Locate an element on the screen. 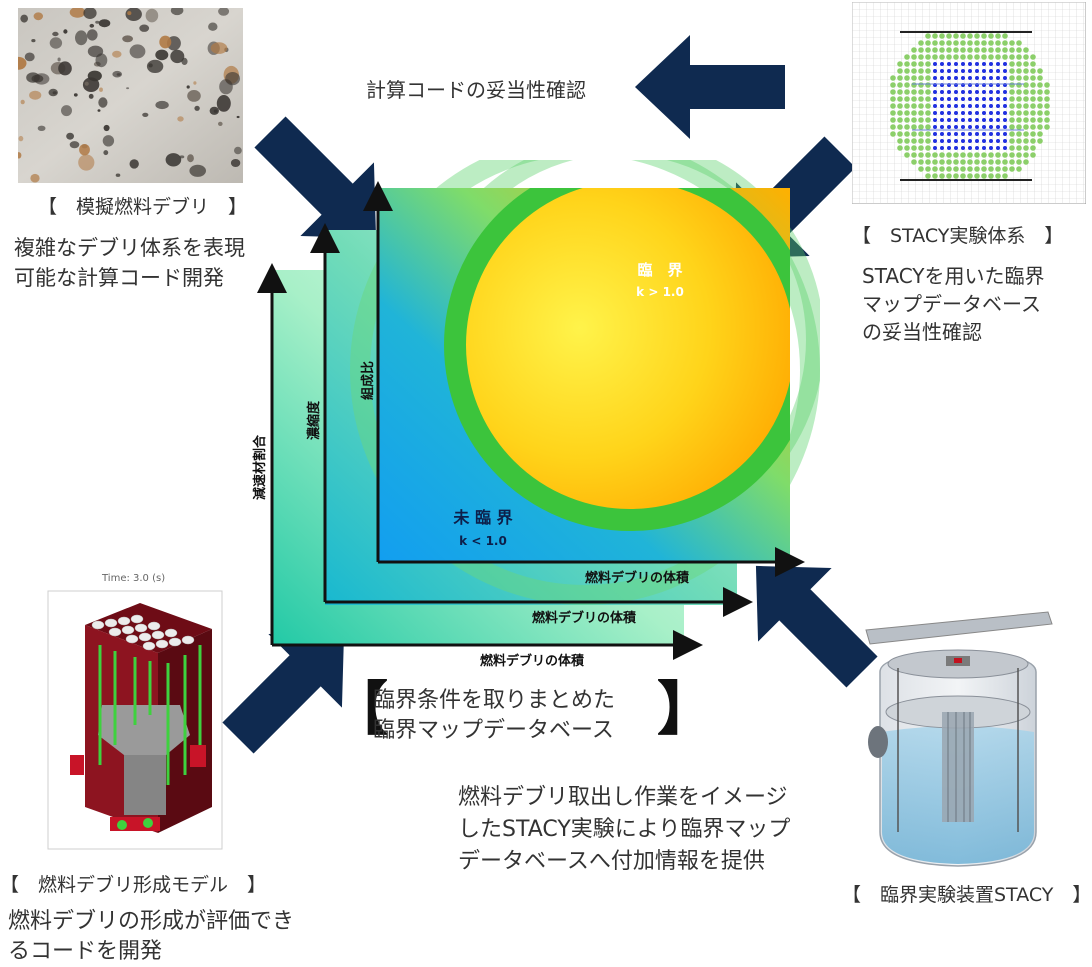 The image size is (1092, 967). debris-desc-line-2: 可能な計算コード開発 is located at coordinates (119, 278).